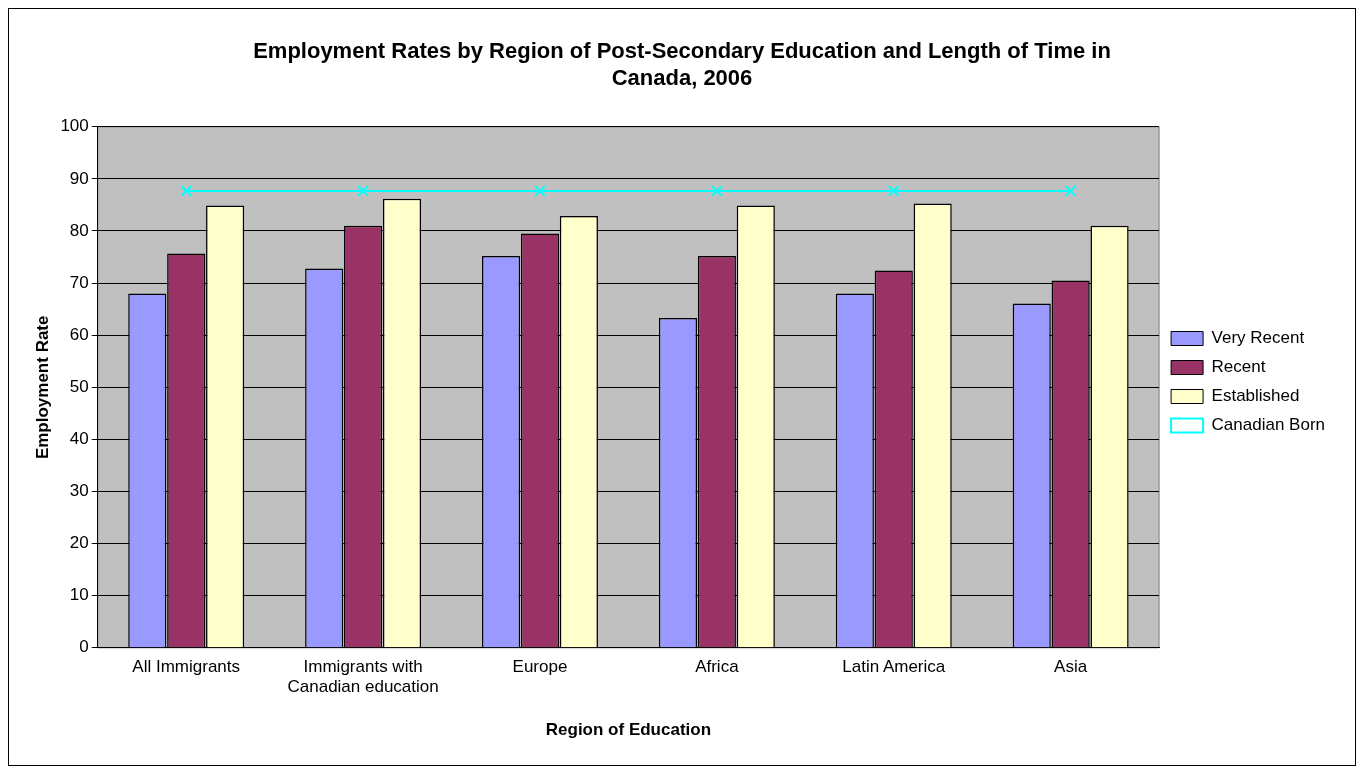  Describe the element at coordinates (79, 543) in the screenshot. I see `y-tick-label: 20` at that location.